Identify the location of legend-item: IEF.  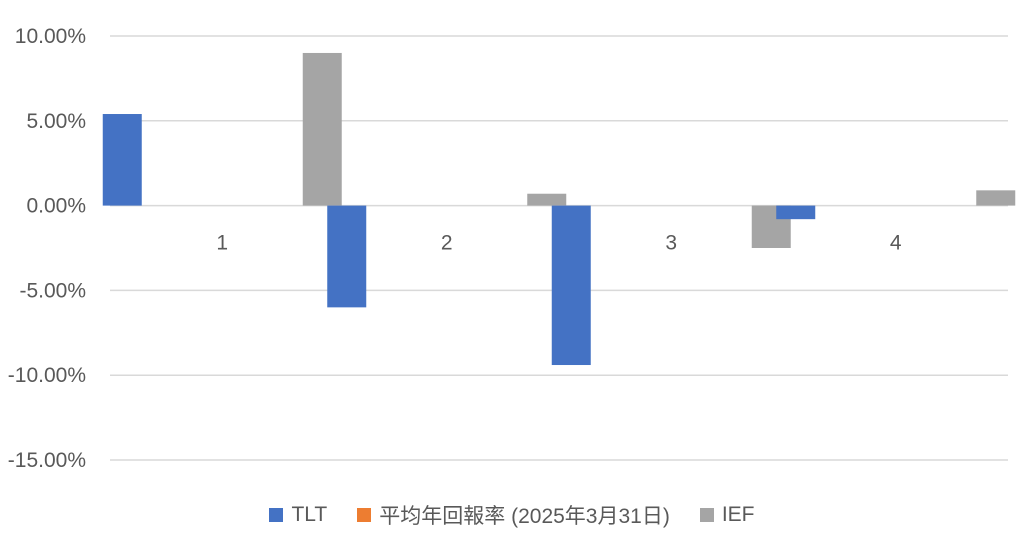
(727, 515).